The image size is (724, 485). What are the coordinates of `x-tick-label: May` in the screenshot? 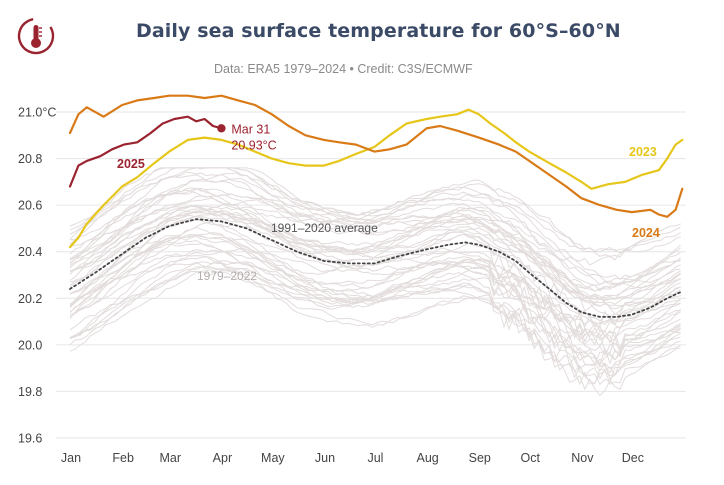 It's located at (273, 458).